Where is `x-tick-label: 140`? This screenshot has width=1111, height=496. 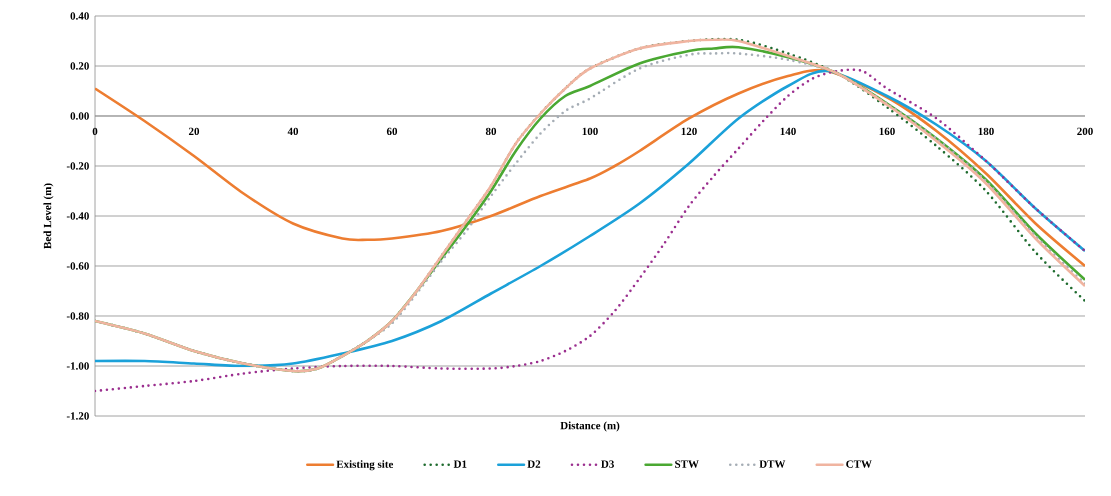
x-tick-label: 140 is located at coordinates (788, 131).